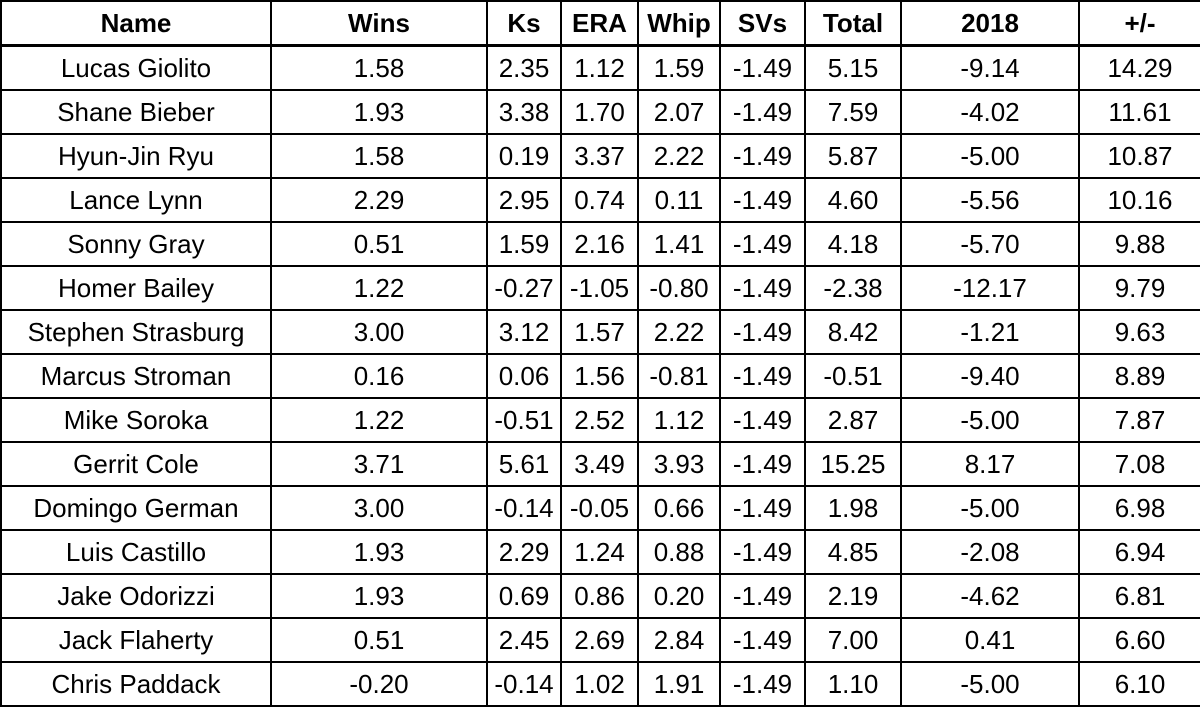  What do you see at coordinates (379, 508) in the screenshot?
I see `cell-wins: 3.00` at bounding box center [379, 508].